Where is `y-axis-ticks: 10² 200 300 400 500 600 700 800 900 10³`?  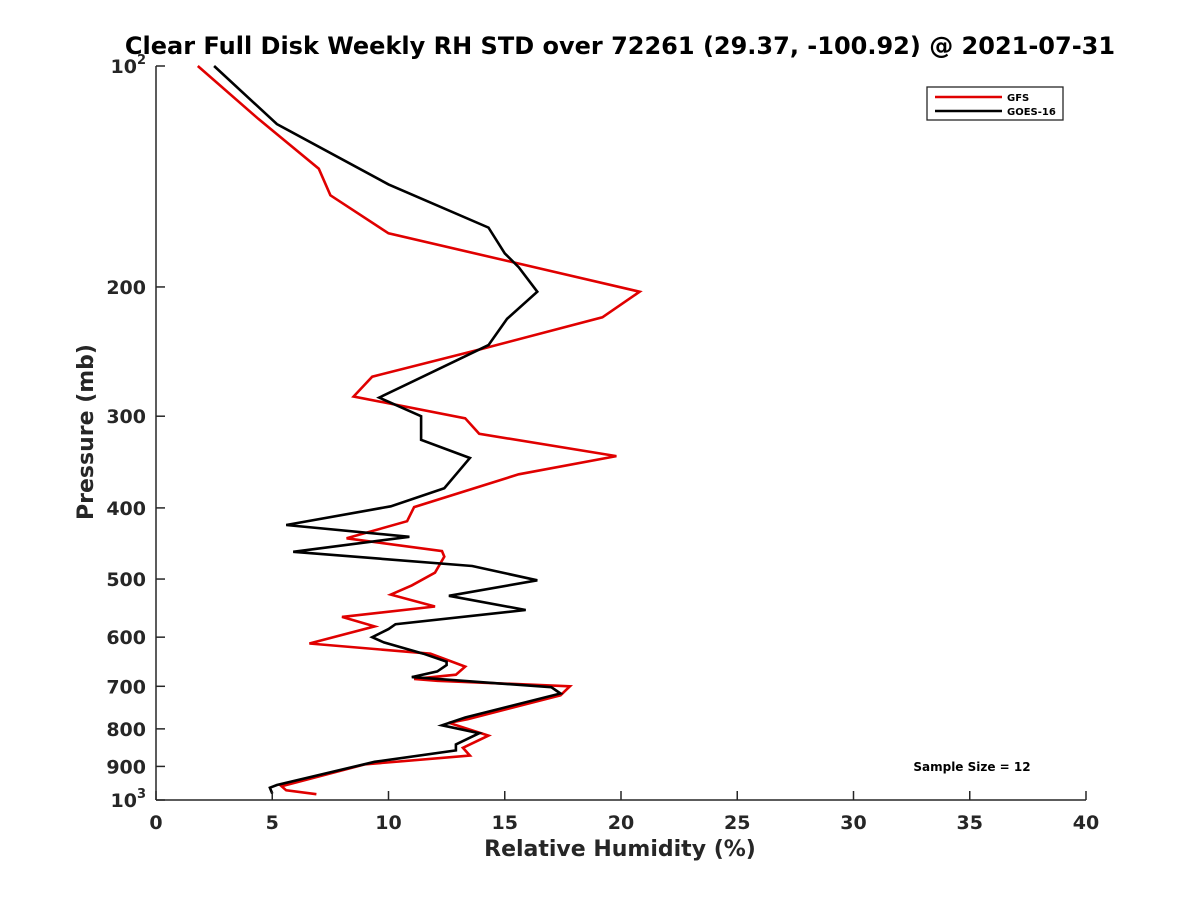
y-axis-ticks: 10² 200 300 400 500 600 700 800 900 10³ is located at coordinates (135, 432).